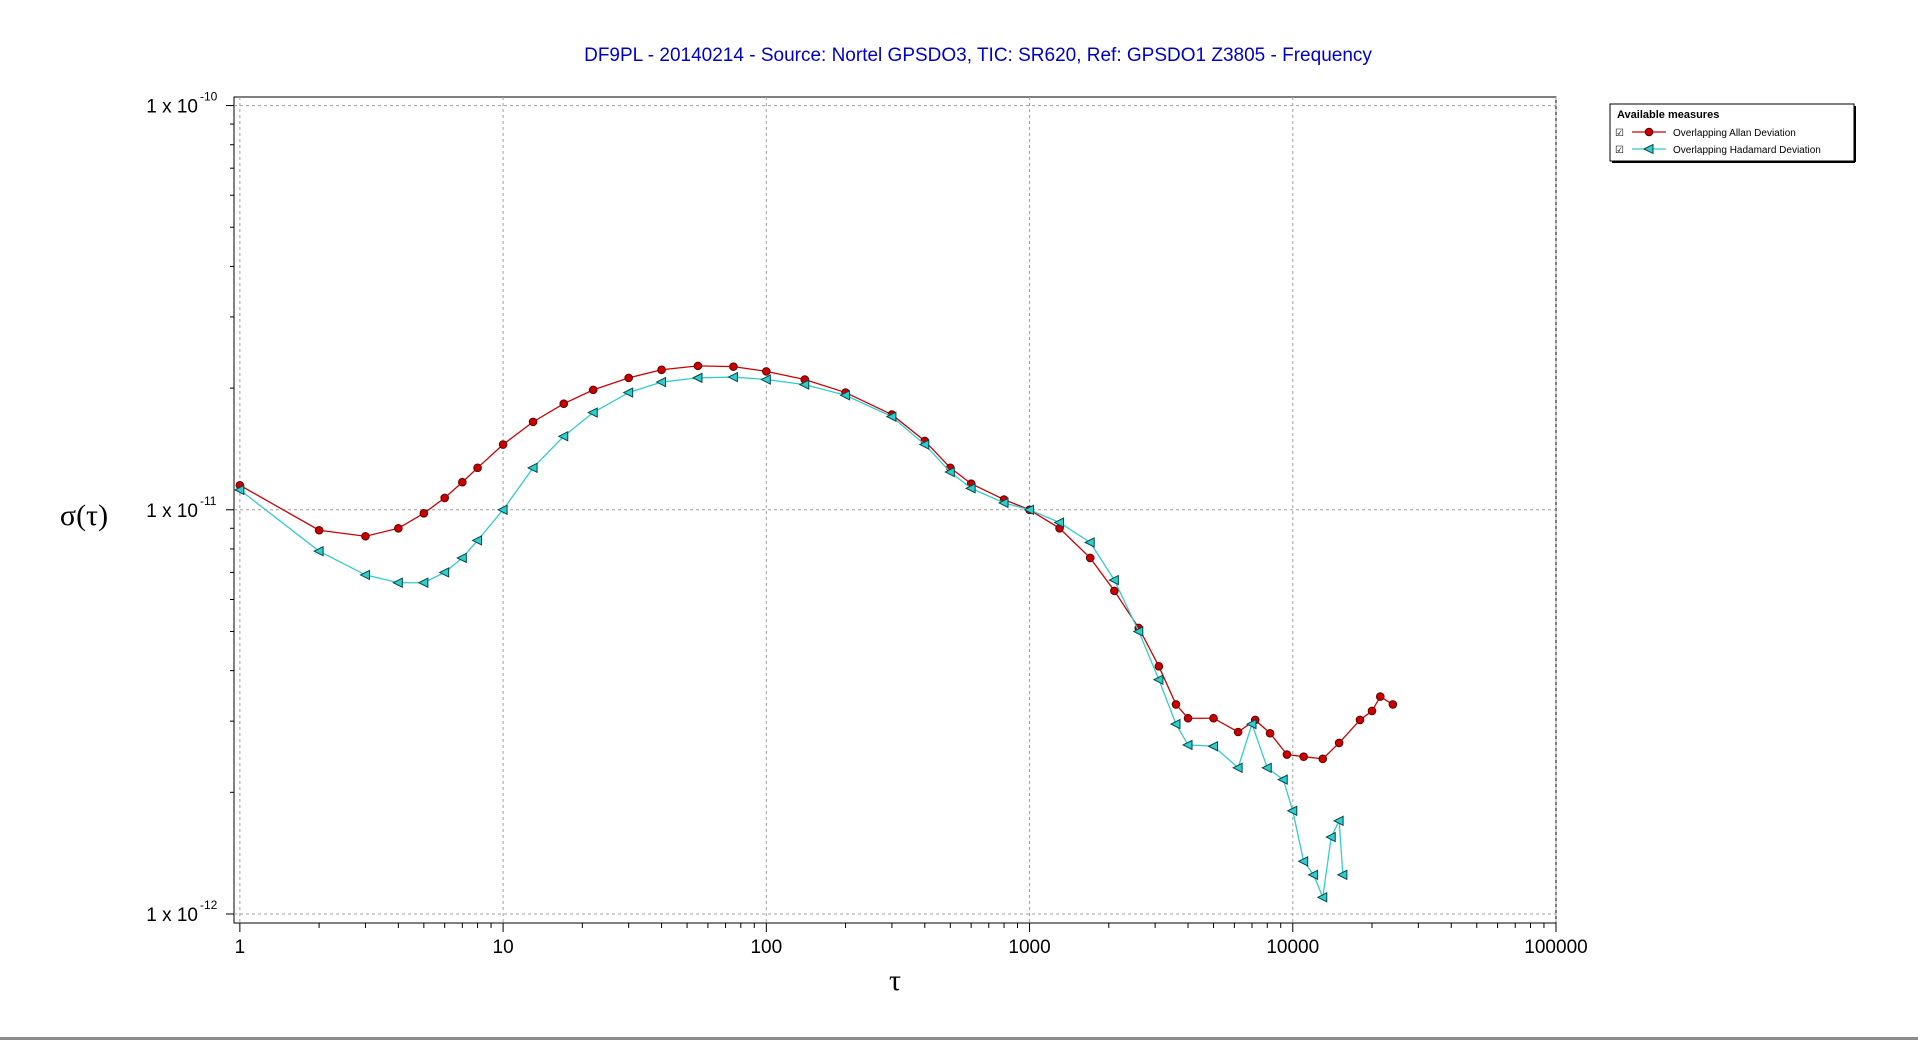 The height and width of the screenshot is (1040, 1918). Describe the element at coordinates (959, 1038) in the screenshot. I see `window-bottom-border` at that location.